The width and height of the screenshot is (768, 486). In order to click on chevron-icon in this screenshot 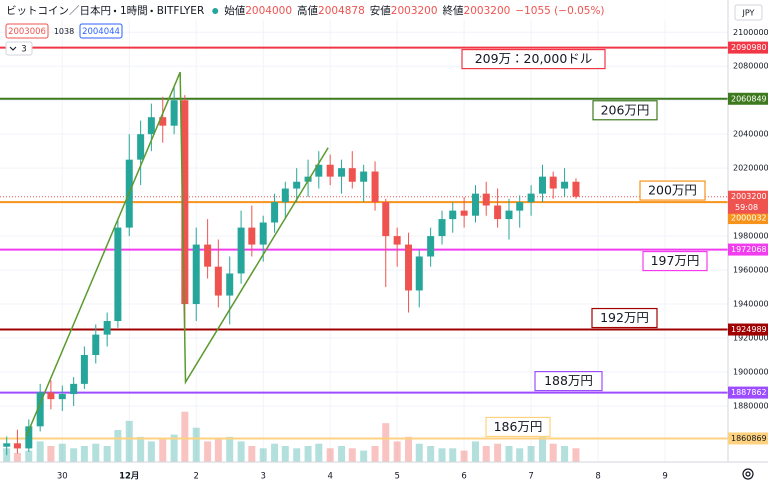, I will do `click(13, 48)`.